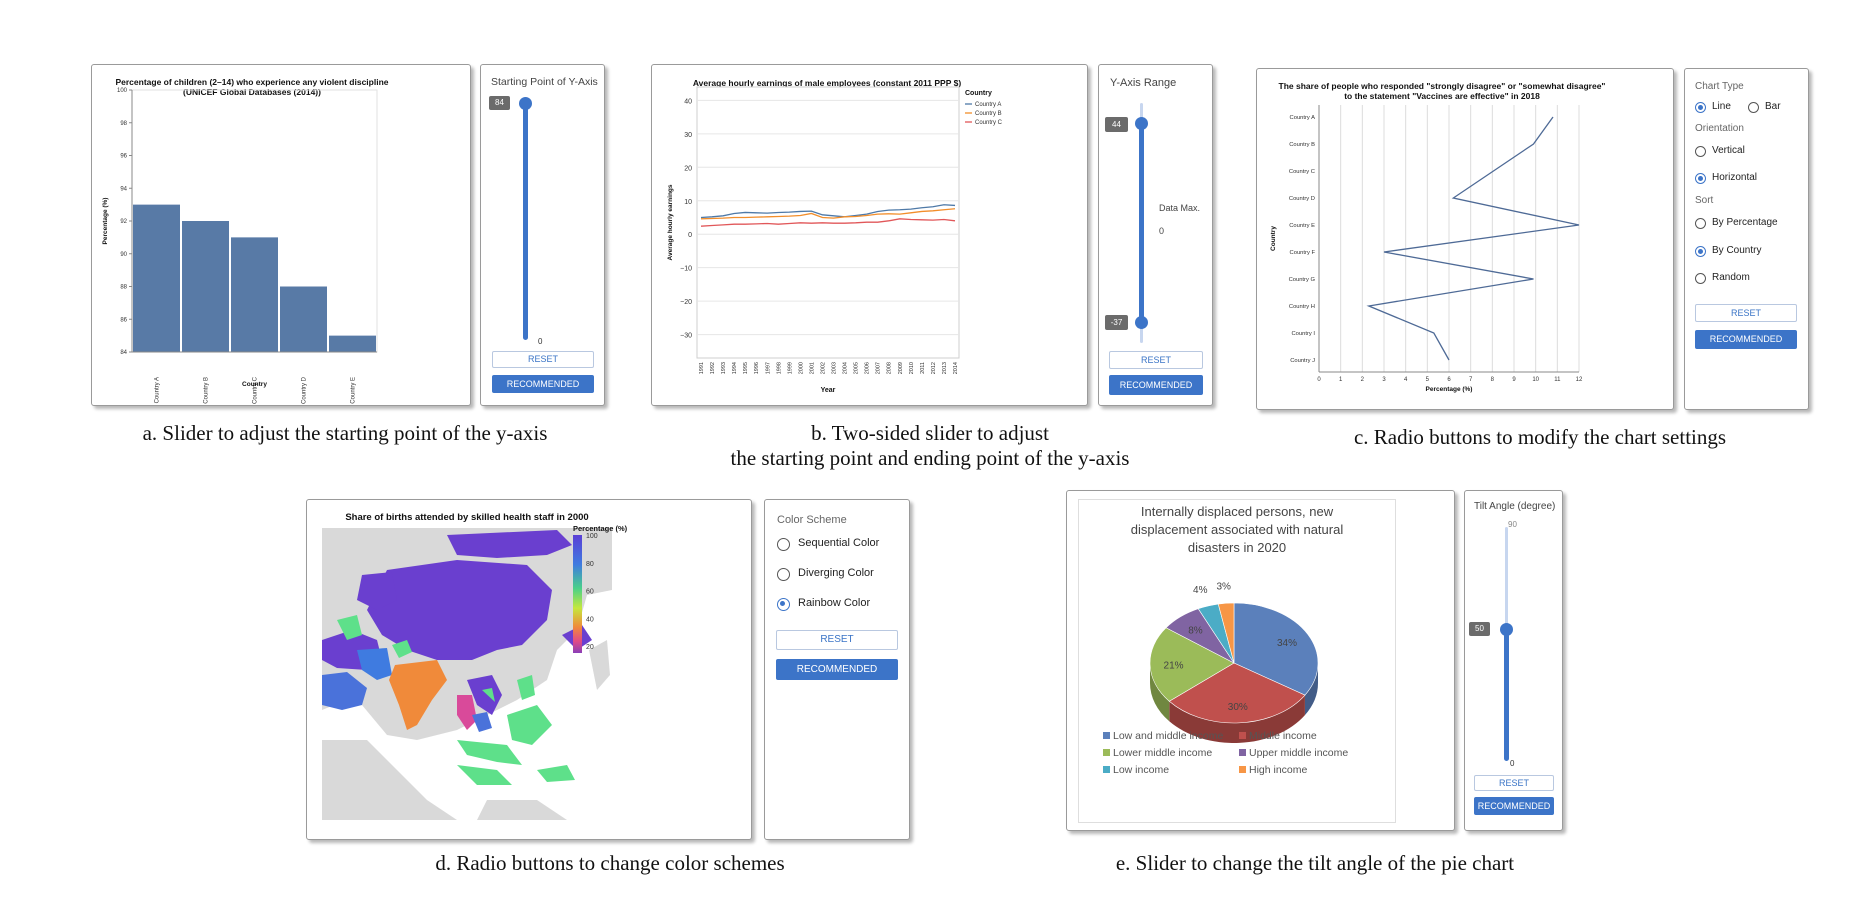  What do you see at coordinates (988, 105) in the screenshot?
I see `chart-b-legend-label: Country A` at bounding box center [988, 105].